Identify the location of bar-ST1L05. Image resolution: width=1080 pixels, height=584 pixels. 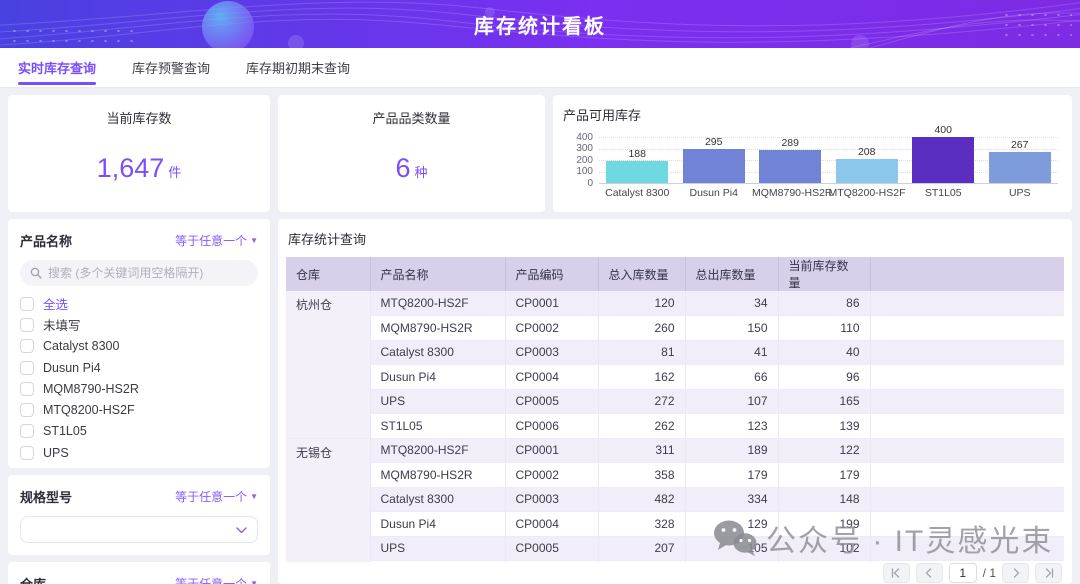
(943, 160).